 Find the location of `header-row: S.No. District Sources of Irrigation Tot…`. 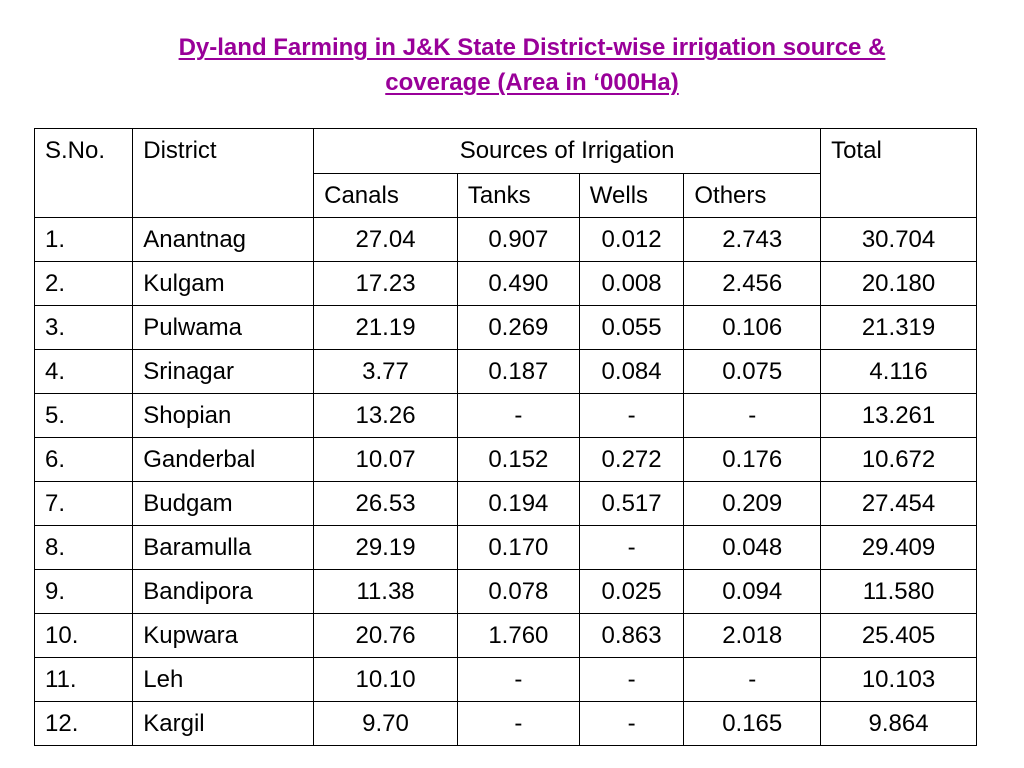

header-row: S.No. District Sources of Irrigation Tot… is located at coordinates (505, 173).